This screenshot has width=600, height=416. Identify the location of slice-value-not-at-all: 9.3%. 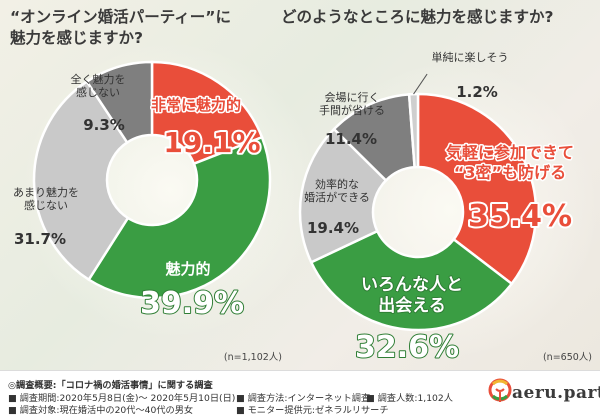
(104, 125).